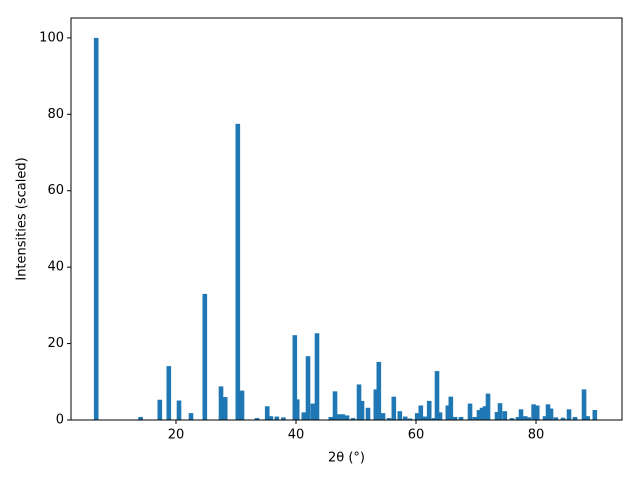  Describe the element at coordinates (346, 458) in the screenshot. I see `x-axis-label: 2θ (°)` at that location.